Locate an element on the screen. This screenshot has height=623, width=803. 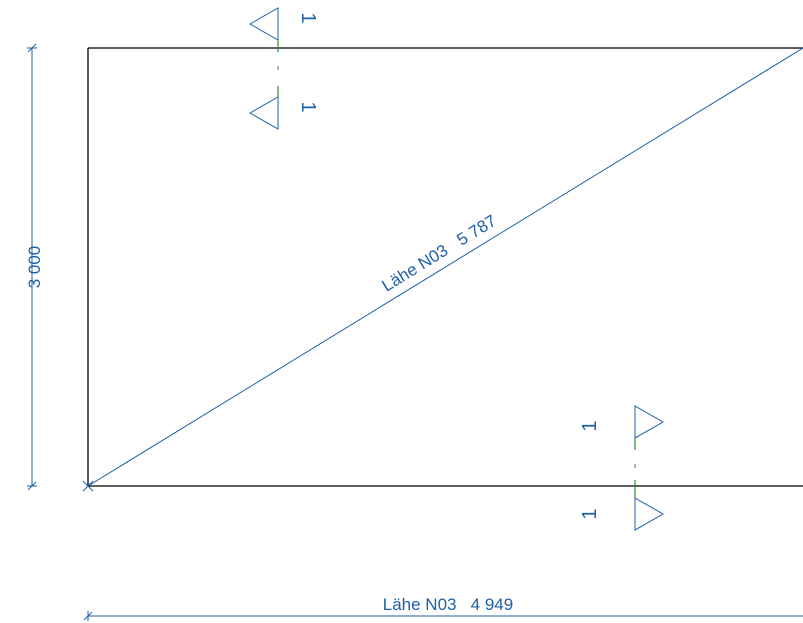
bottom-dimension-tick-left-slash is located at coordinates (88, 616).